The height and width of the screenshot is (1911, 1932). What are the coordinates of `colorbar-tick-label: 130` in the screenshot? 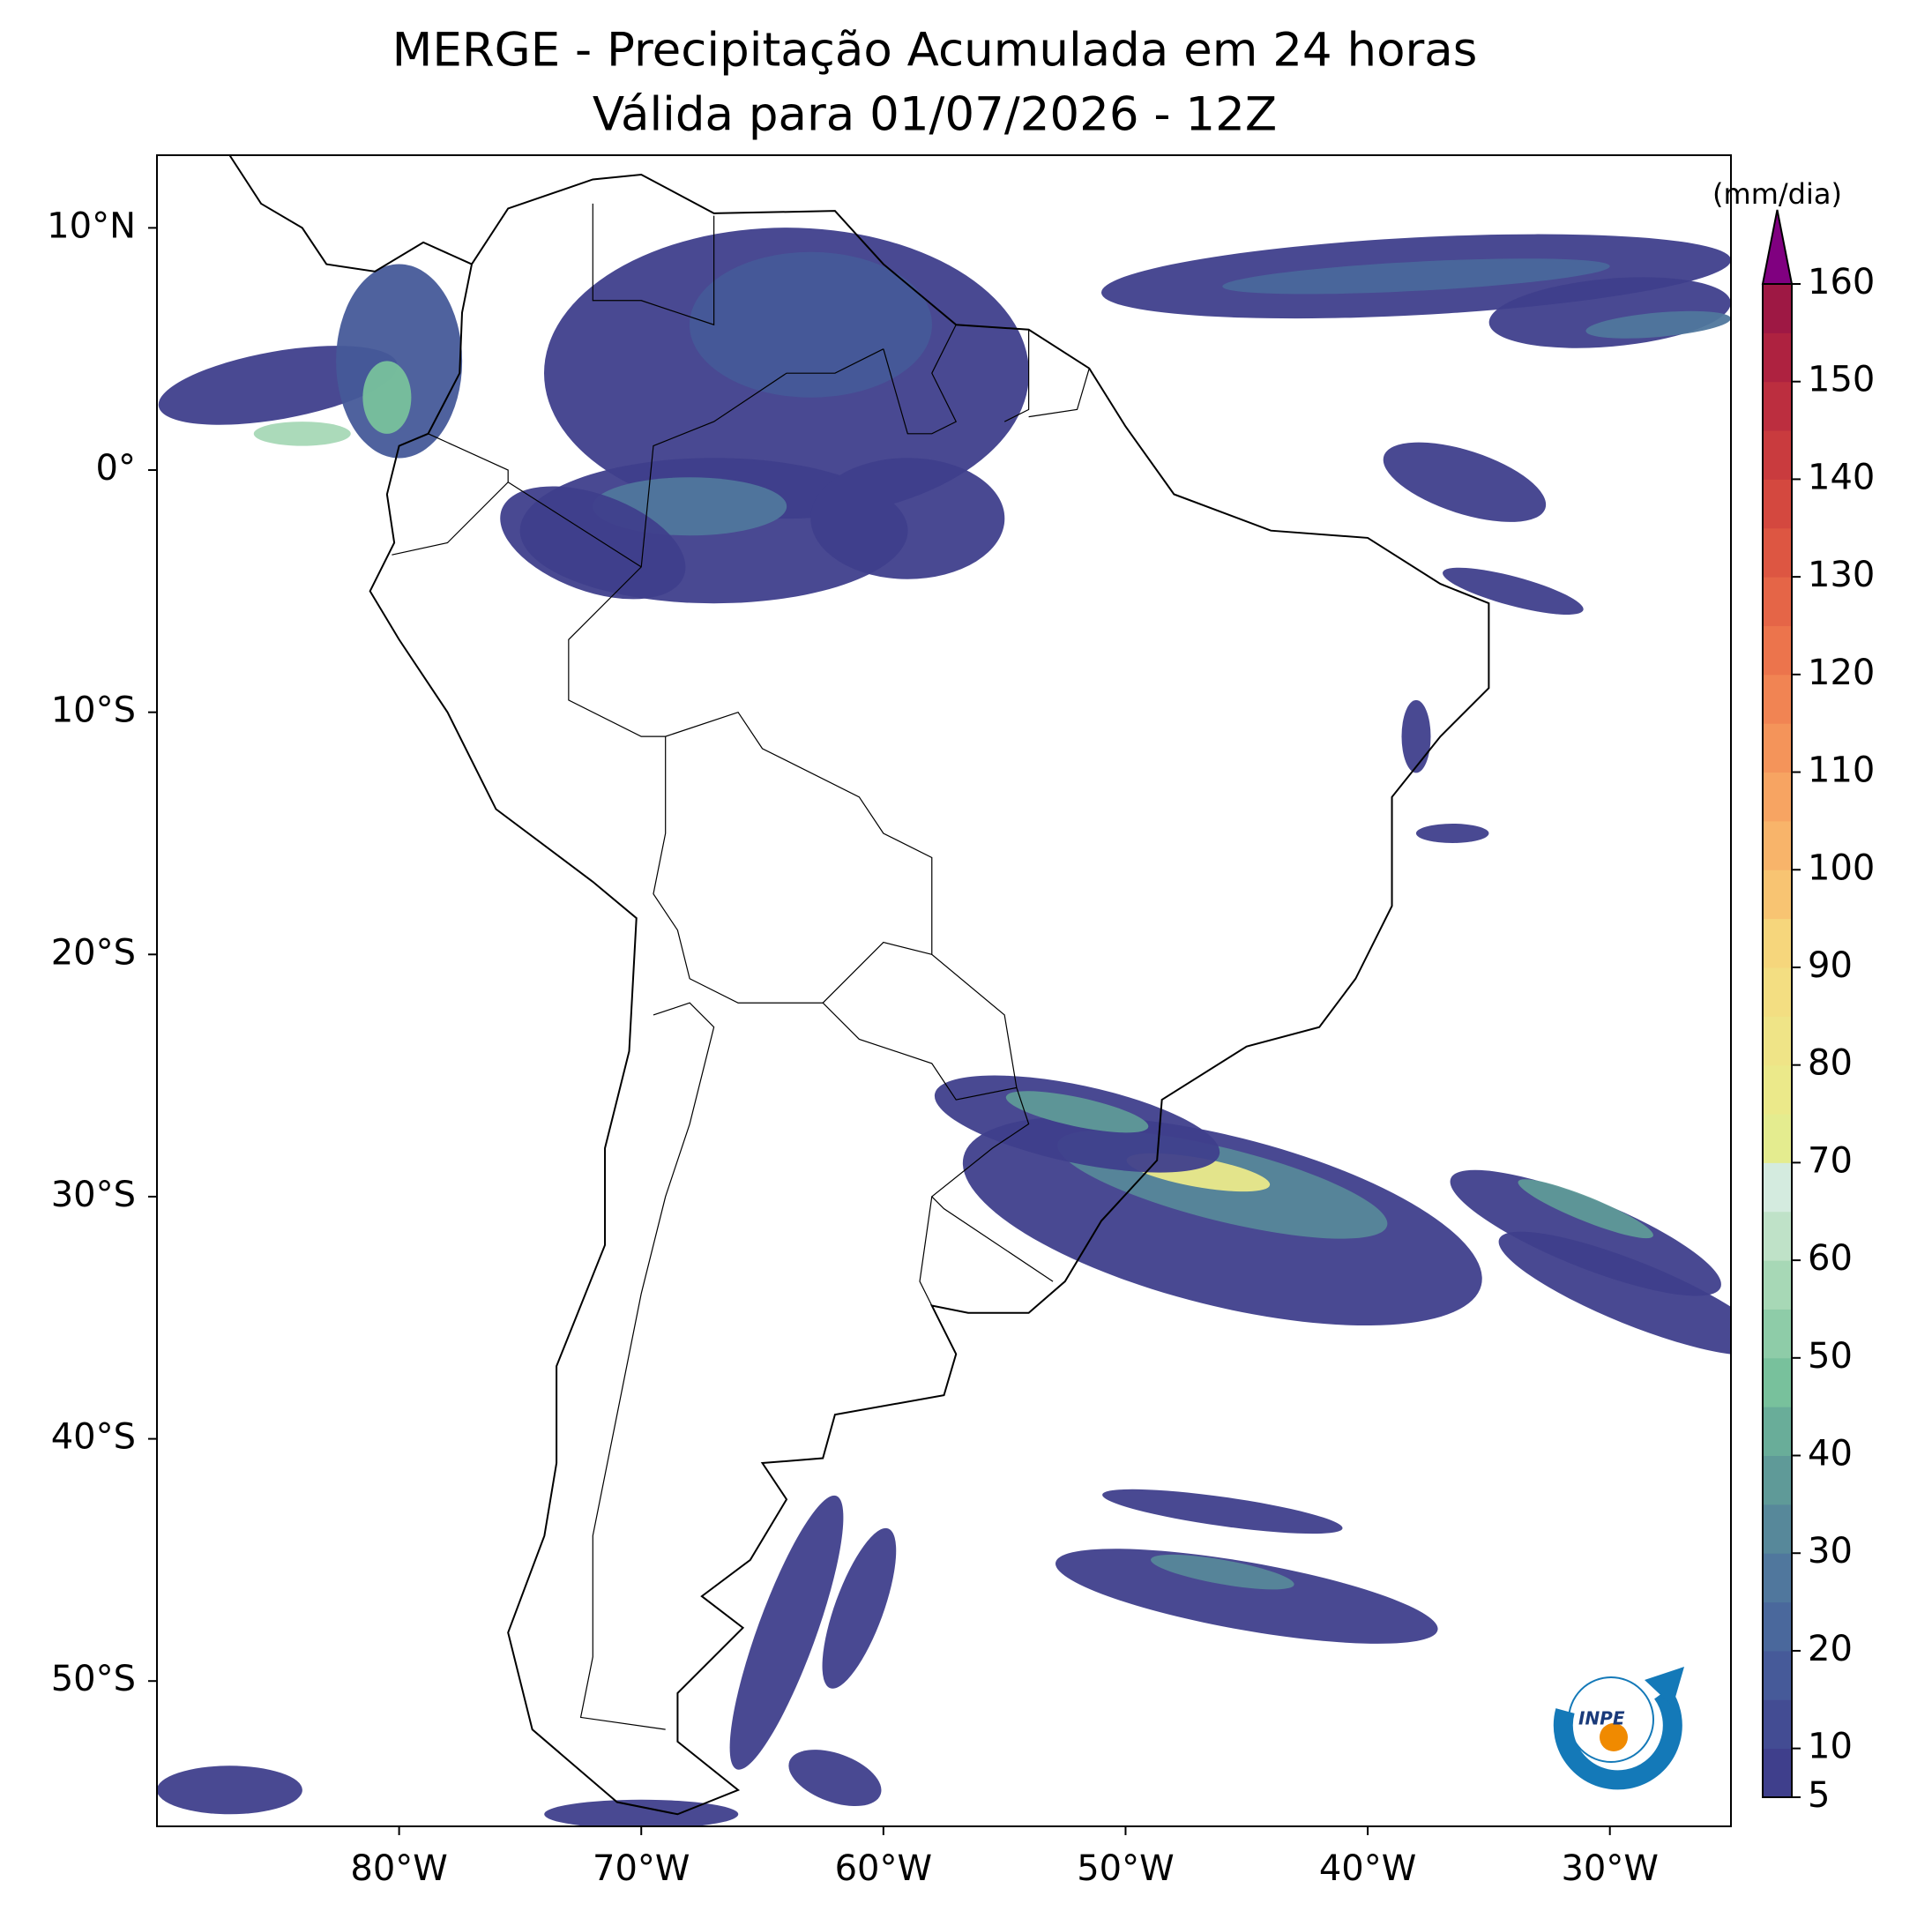 It's located at (1842, 575).